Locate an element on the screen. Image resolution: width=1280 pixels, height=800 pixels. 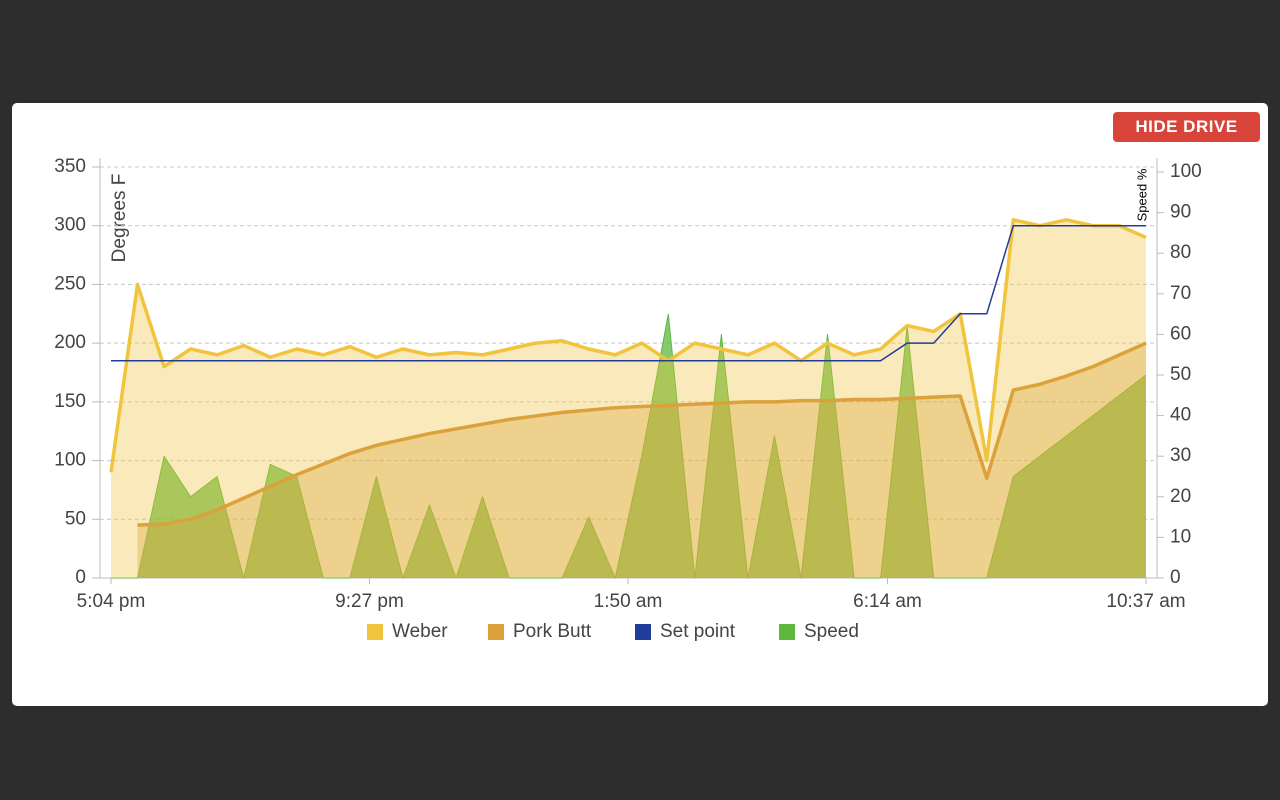
x-tick-label: 1:50 am is located at coordinates (628, 601).